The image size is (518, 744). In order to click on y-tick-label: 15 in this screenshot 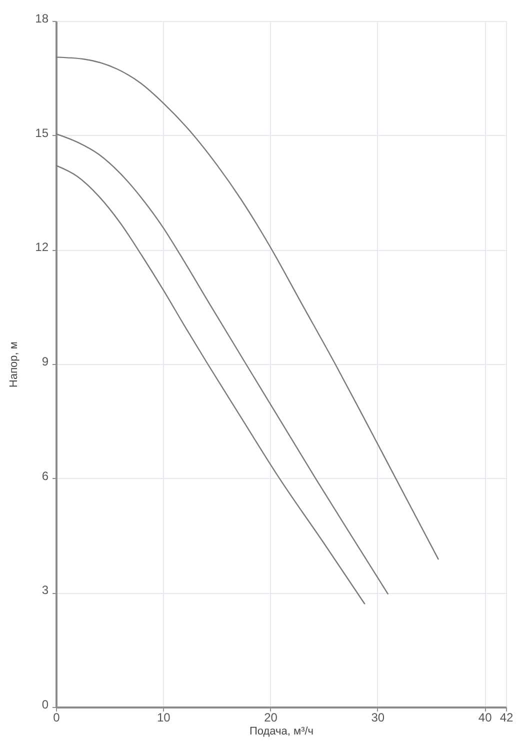, I will do `click(42, 133)`.